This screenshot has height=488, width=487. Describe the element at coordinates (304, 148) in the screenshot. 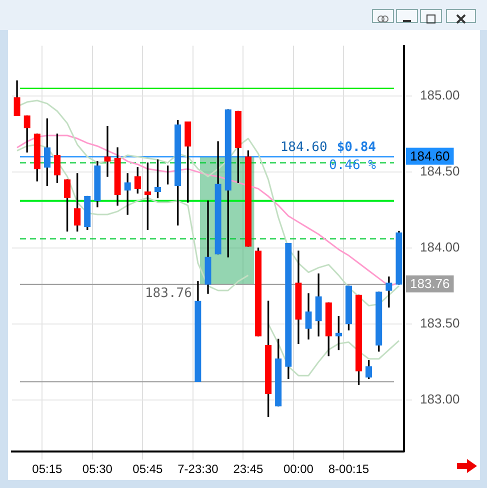

I see `annotation: 184.60` at that location.